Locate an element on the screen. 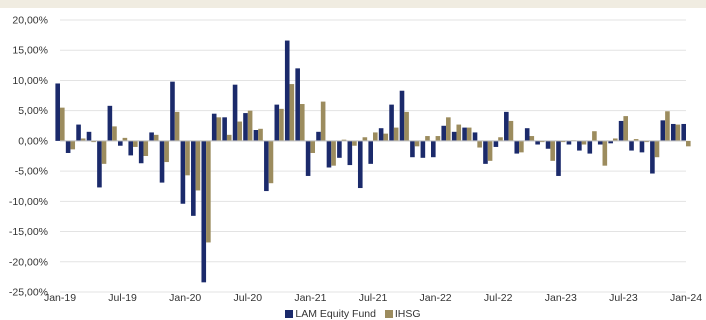 Image resolution: width=706 pixels, height=320 pixels. legend-label-ihsg: IHSG is located at coordinates (407, 314).